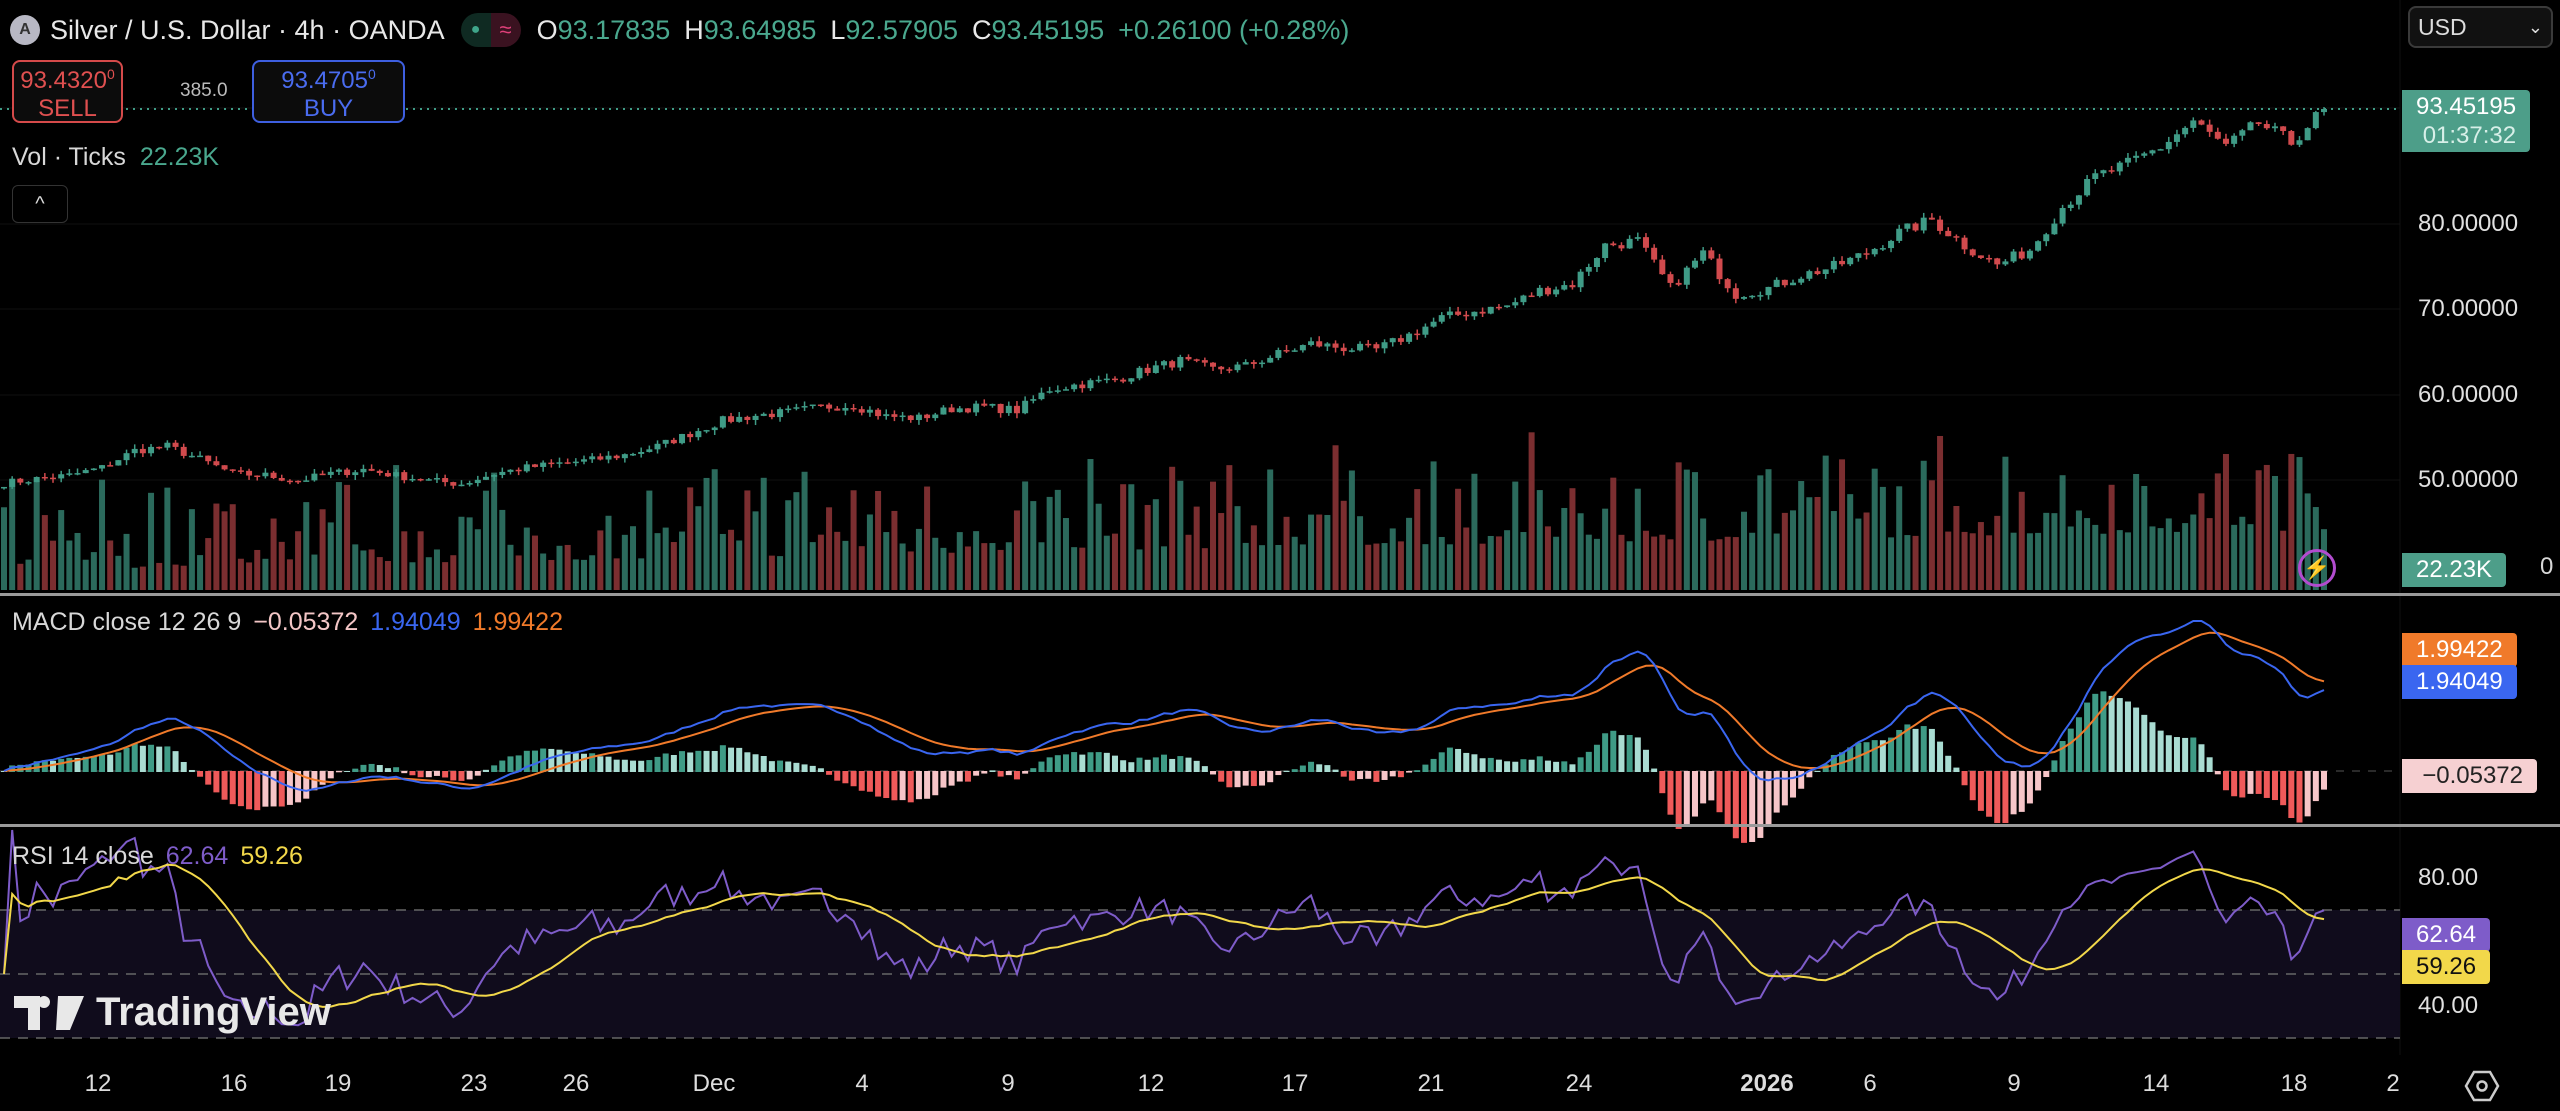  What do you see at coordinates (1164, 706) in the screenshot?
I see `macd-line` at bounding box center [1164, 706].